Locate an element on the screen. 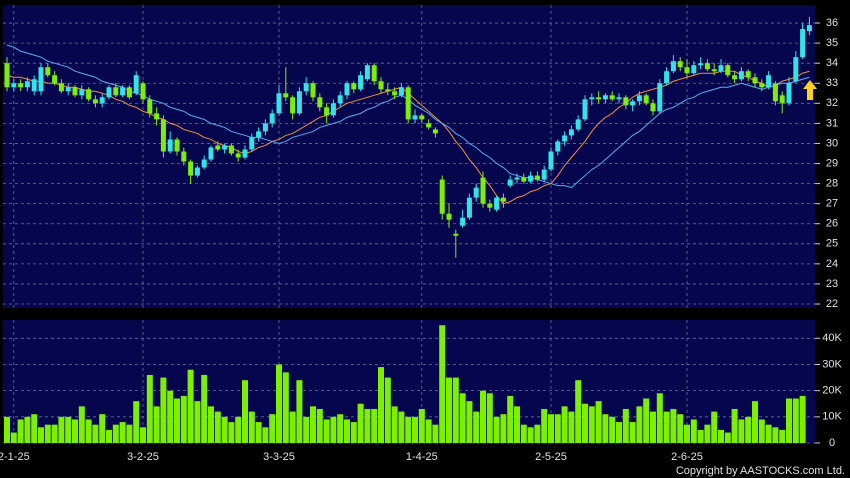 This screenshot has height=478, width=850. y-tick-label: 34 is located at coordinates (832, 63).